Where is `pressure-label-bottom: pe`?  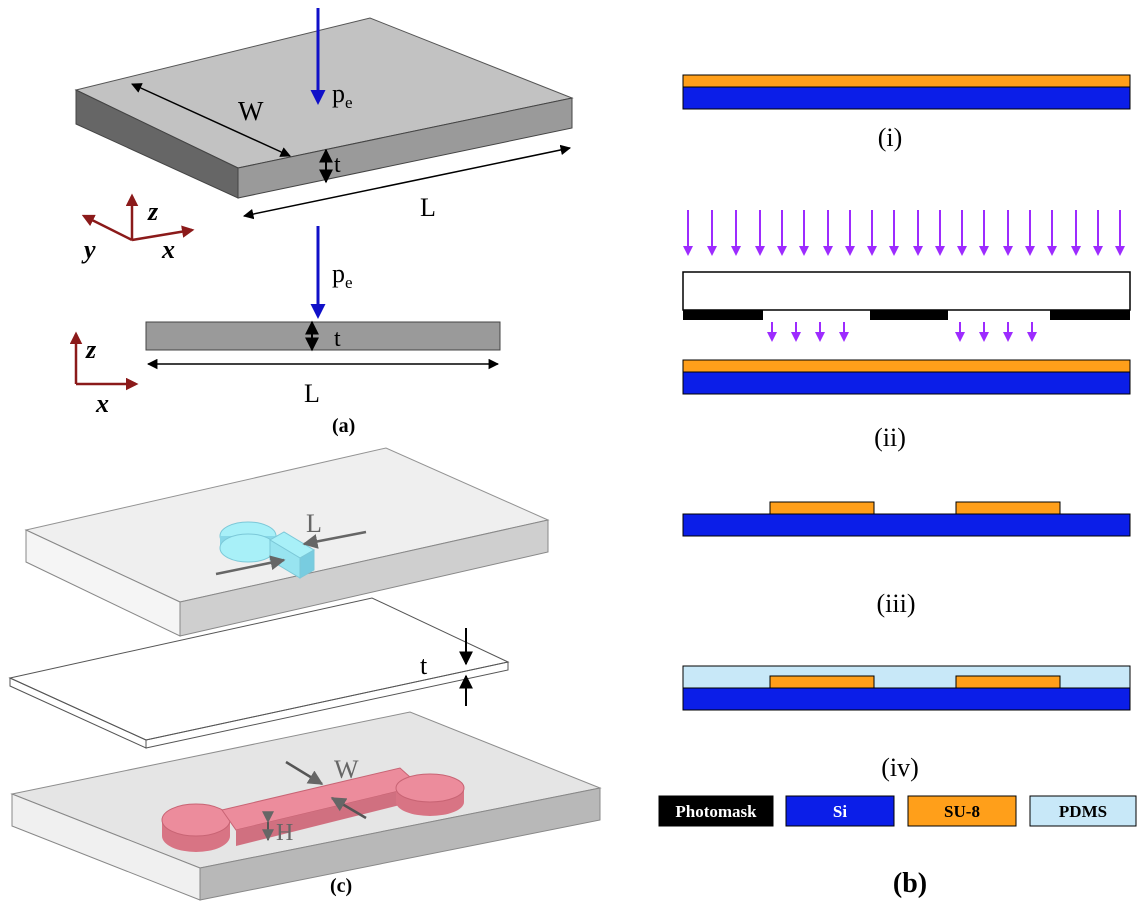 pressure-label-bottom: pe is located at coordinates (342, 275).